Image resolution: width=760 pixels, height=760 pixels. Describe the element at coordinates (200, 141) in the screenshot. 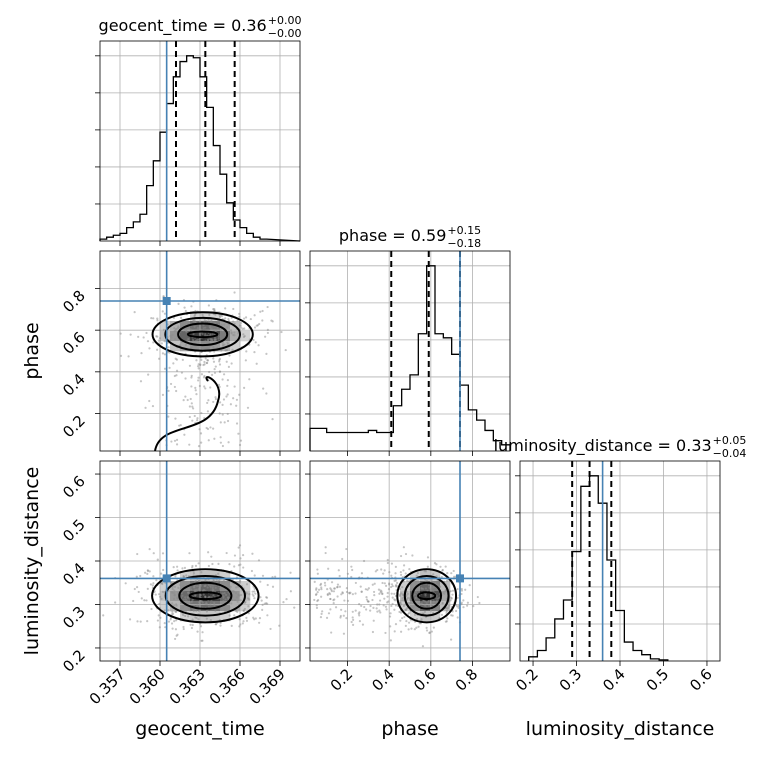

I see `histogram-panel-geocent-time` at that location.